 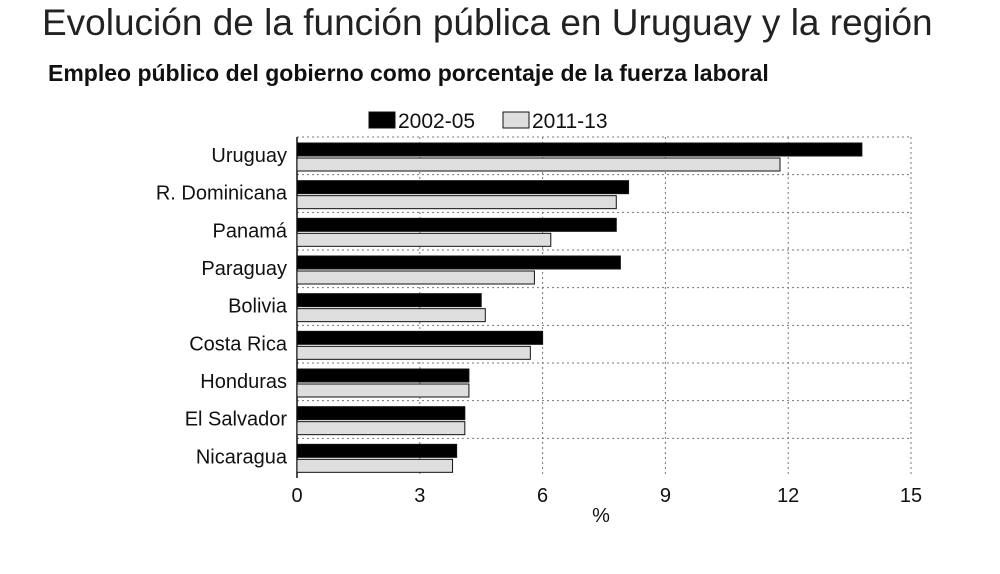 What do you see at coordinates (424, 239) in the screenshot?
I see `bar-2011-13-Panamá` at bounding box center [424, 239].